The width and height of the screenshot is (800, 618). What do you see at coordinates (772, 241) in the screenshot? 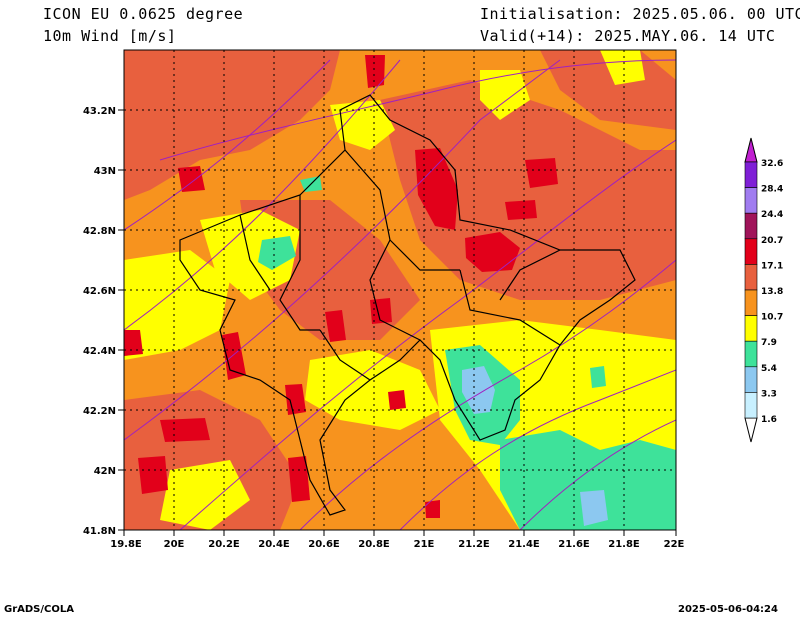
I see `colorbar-label: 20.7` at bounding box center [772, 241].